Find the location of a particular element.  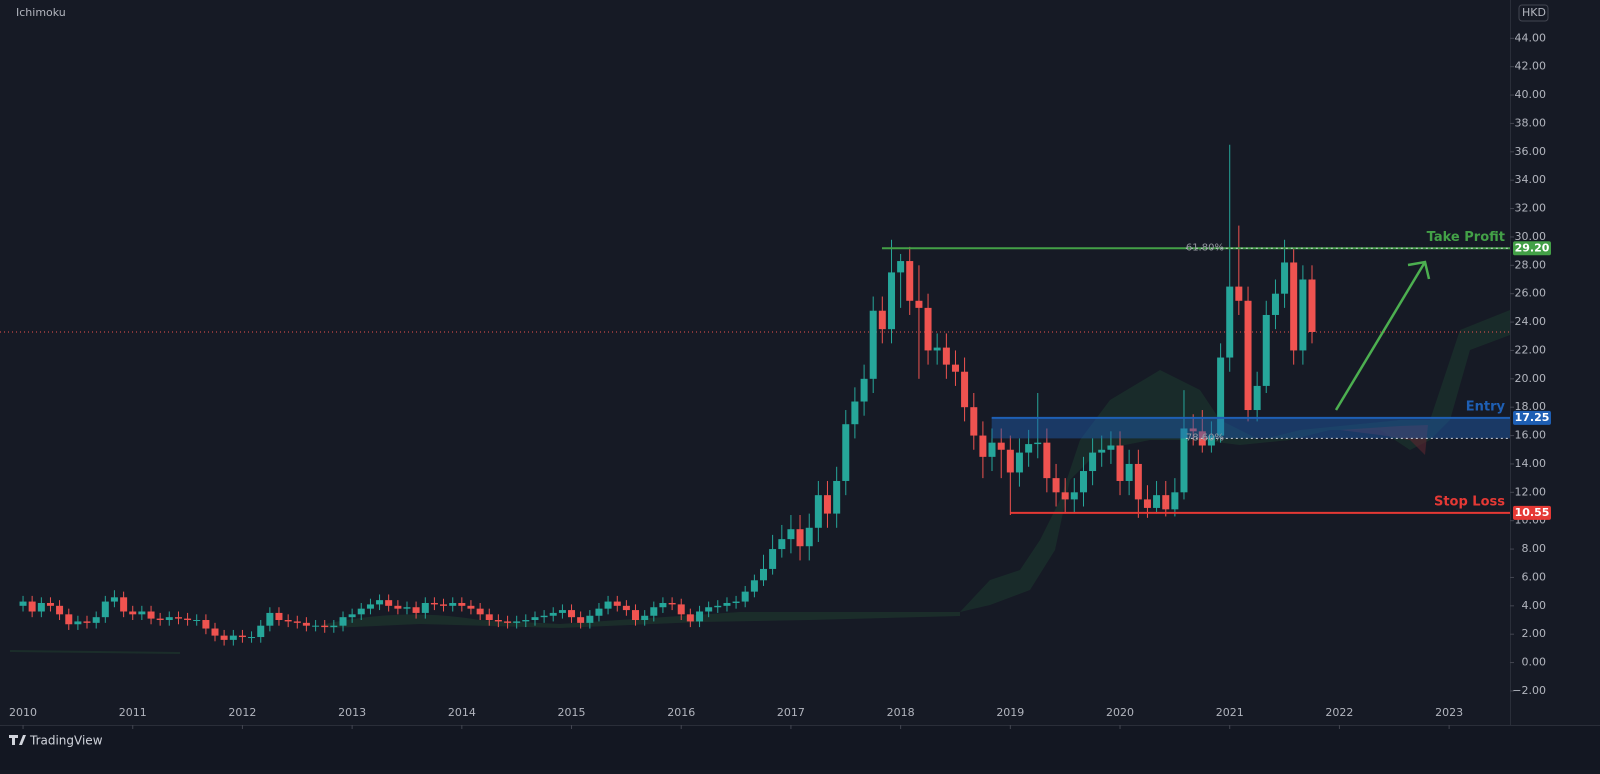

y-tick-label: 2.00 is located at coordinates (1534, 633).